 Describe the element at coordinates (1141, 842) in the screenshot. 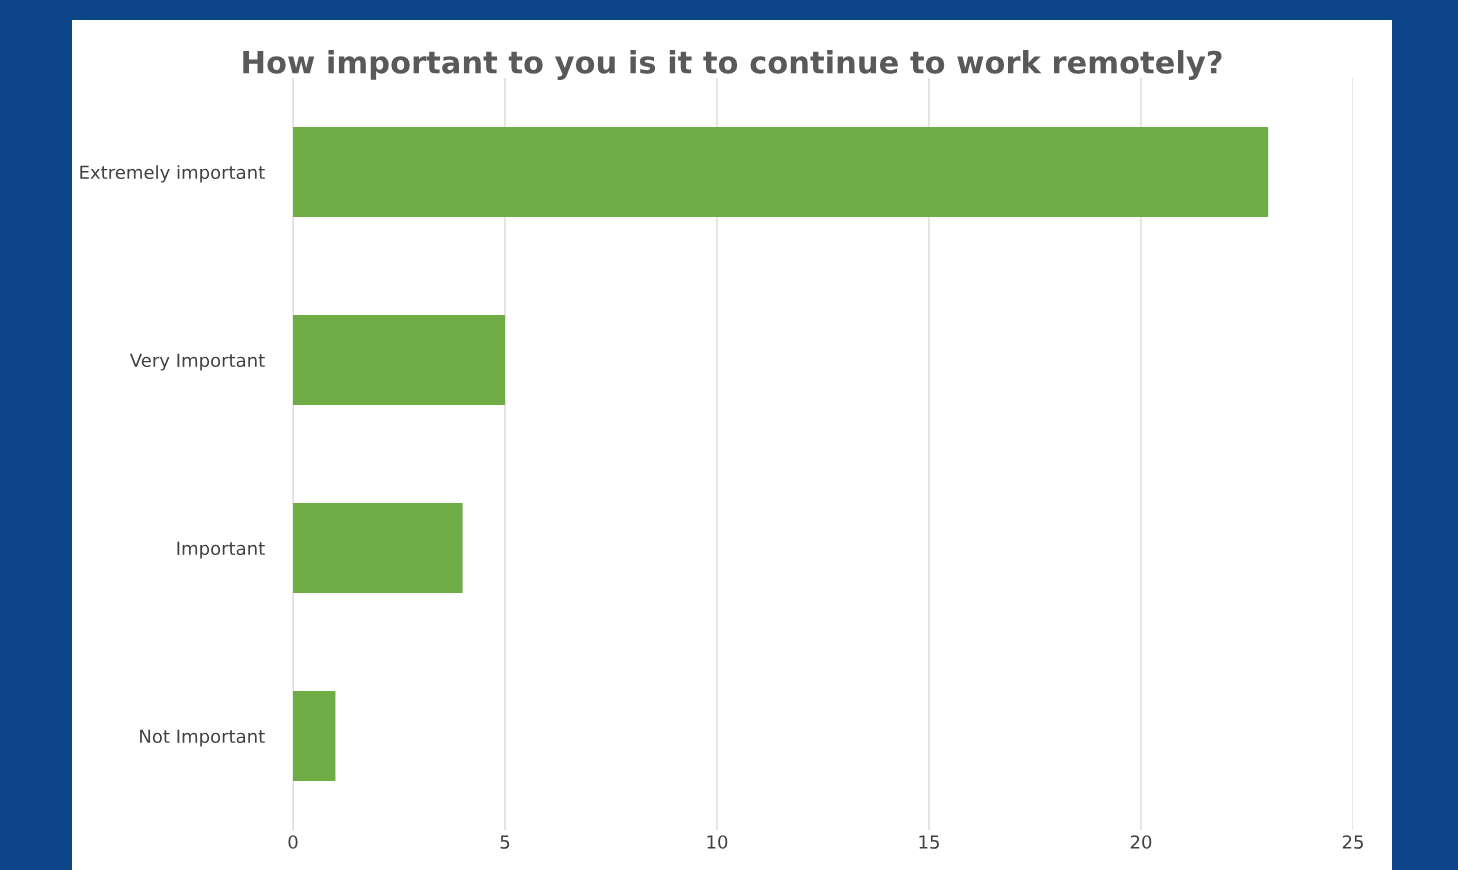

I see `x-tick-label: 20` at that location.